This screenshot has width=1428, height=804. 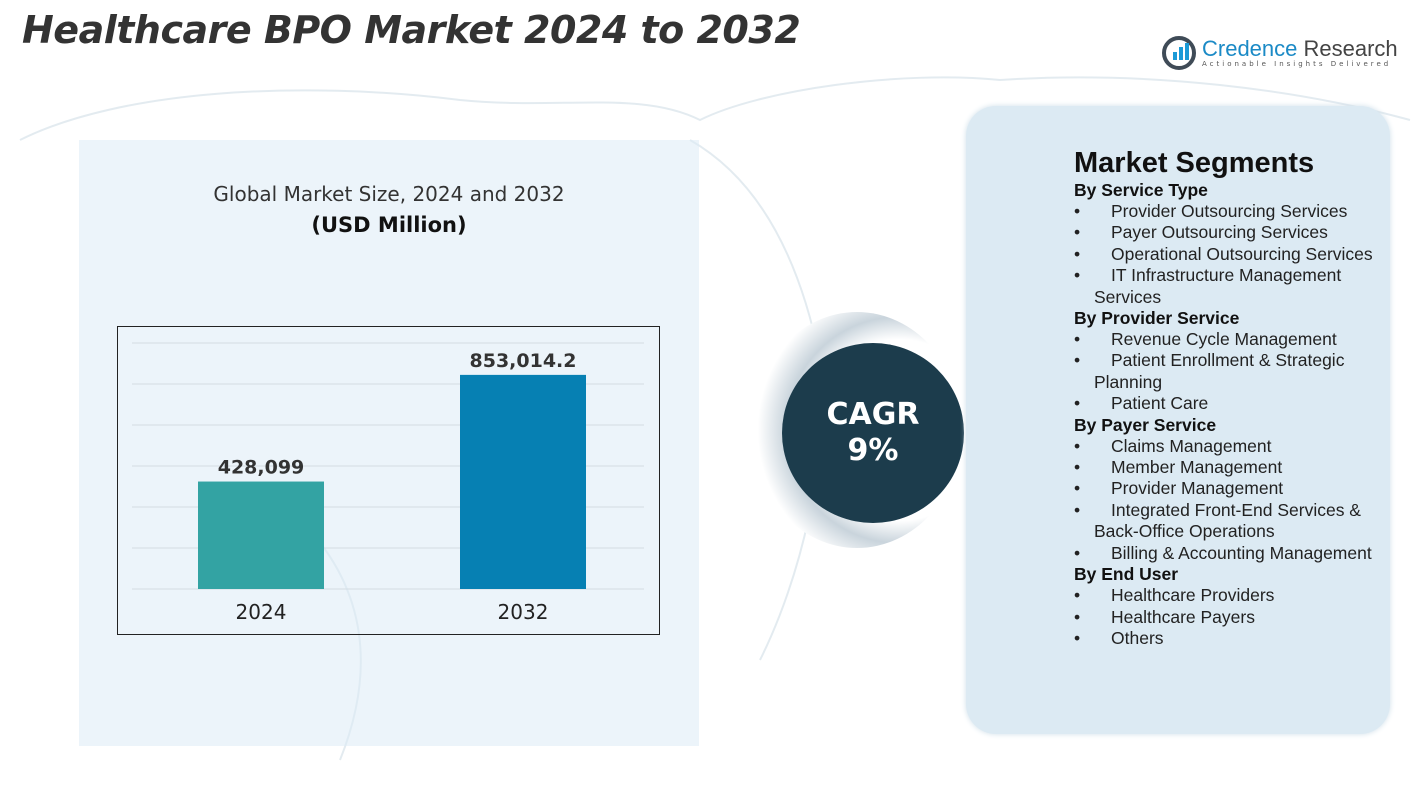 I want to click on segment-item: • Member Management, so click(x=1224, y=467).